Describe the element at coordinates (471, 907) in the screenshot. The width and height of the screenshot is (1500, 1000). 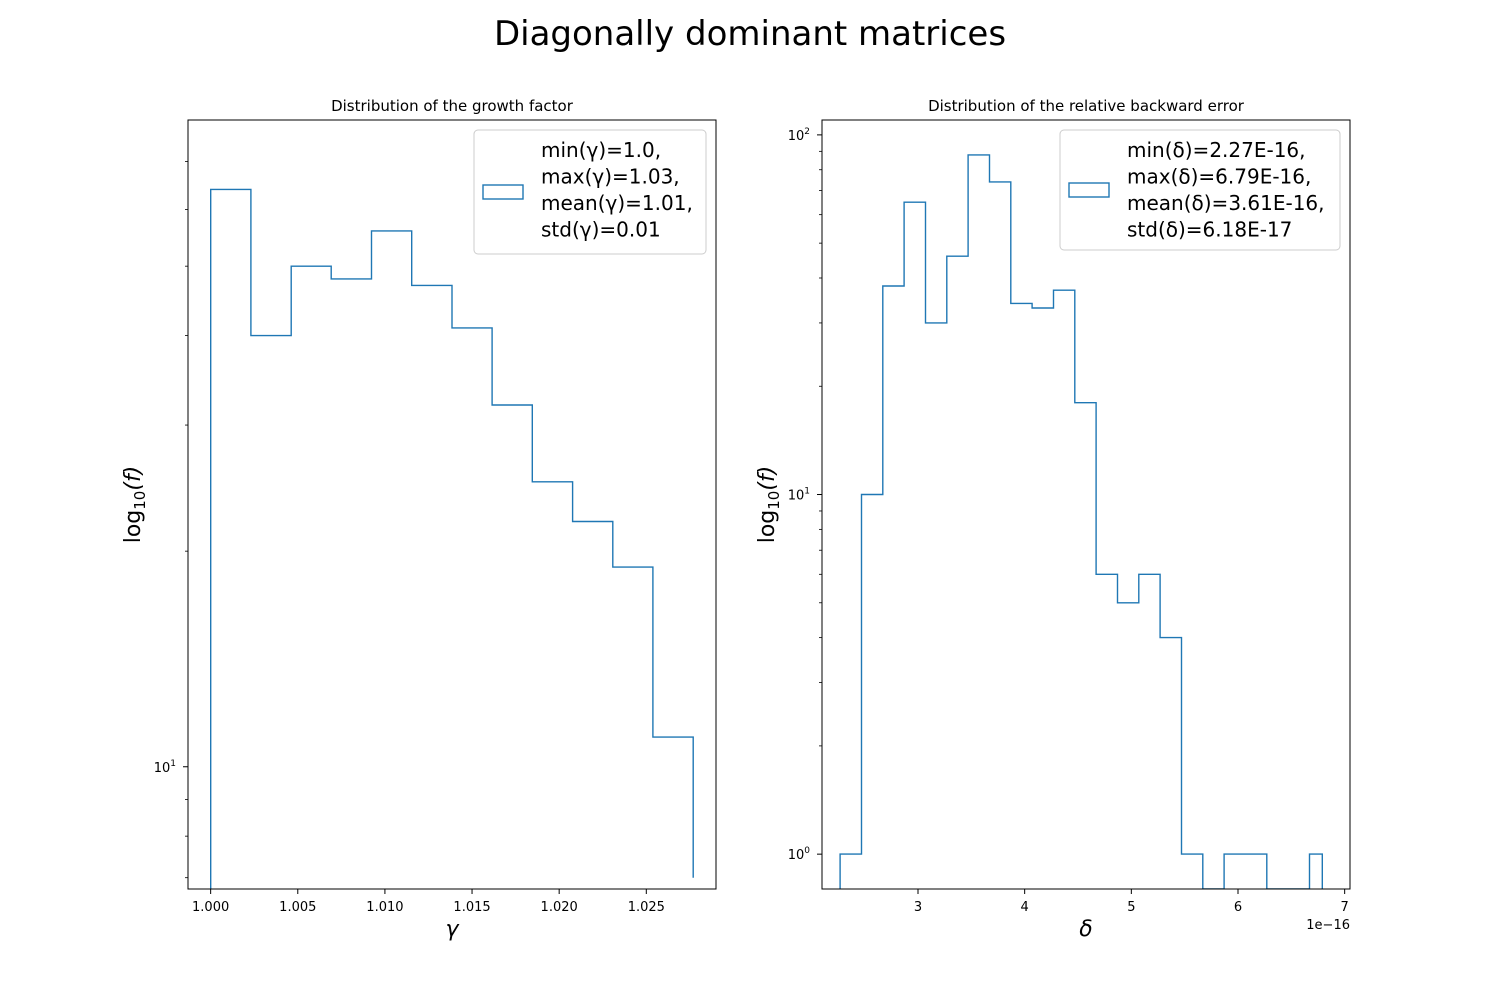
I see `x-tick-label: 1.015` at that location.